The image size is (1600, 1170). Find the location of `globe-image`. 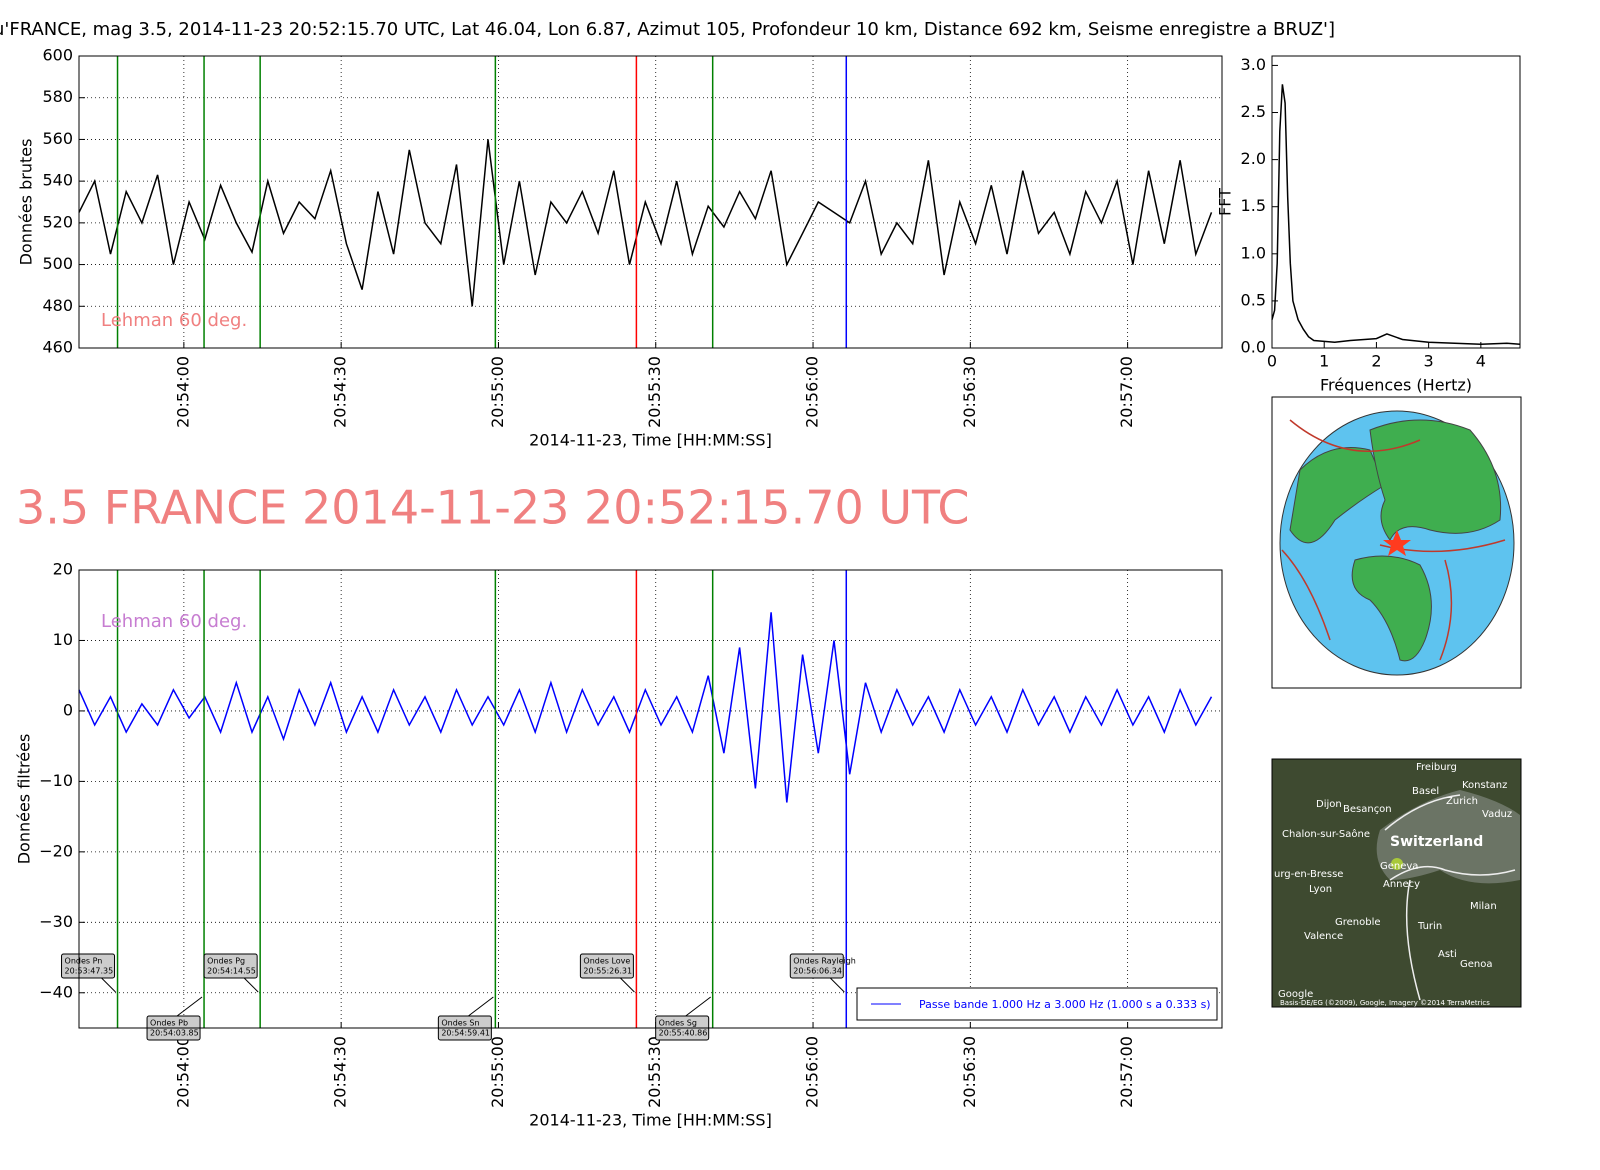

globe-image is located at coordinates (1396, 542).